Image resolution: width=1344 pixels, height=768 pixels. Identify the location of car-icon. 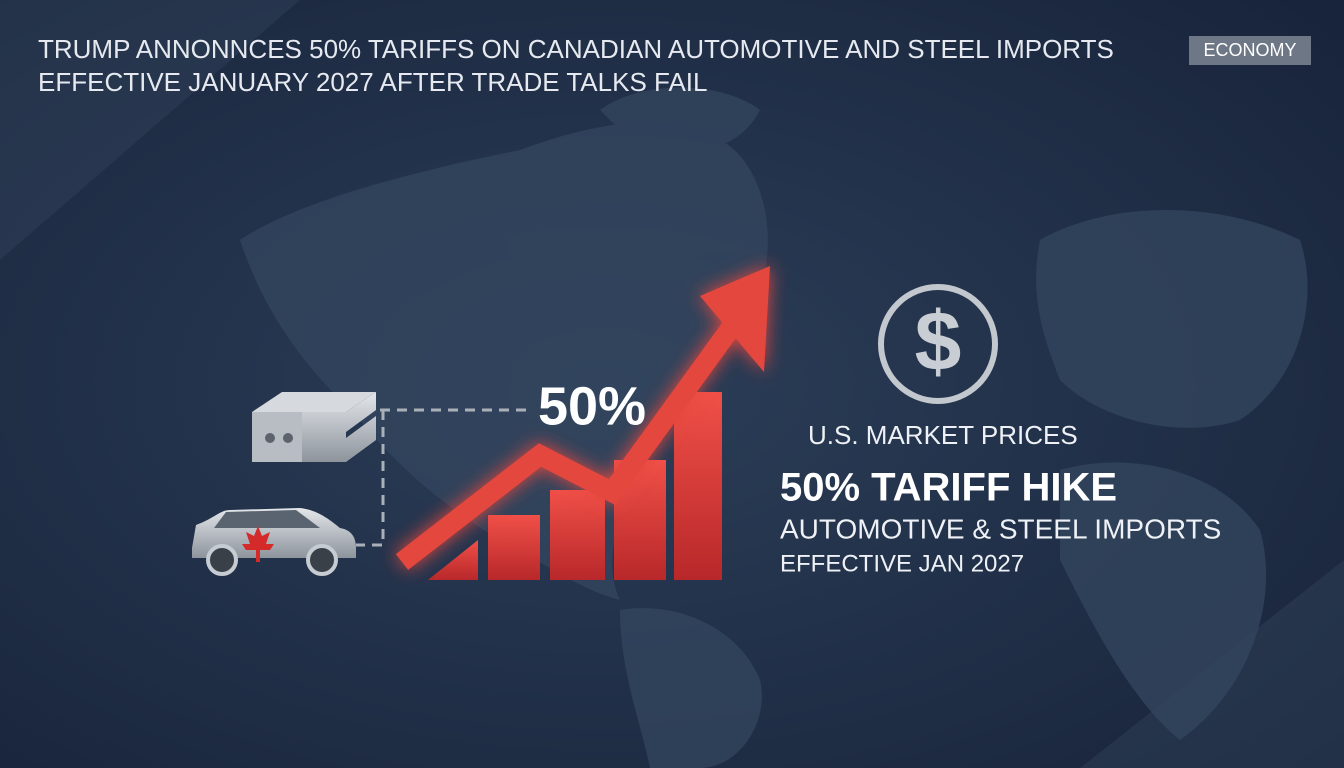
(274, 542).